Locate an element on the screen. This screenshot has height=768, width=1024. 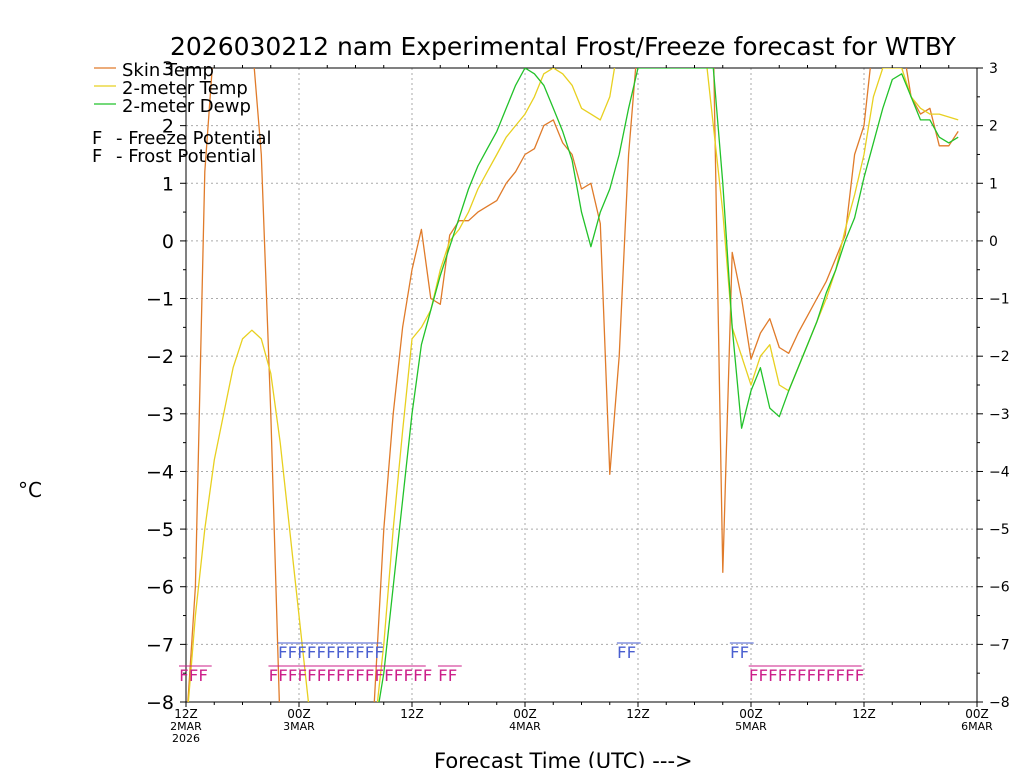
y-tick-label-right: −7 is located at coordinates (999, 645).